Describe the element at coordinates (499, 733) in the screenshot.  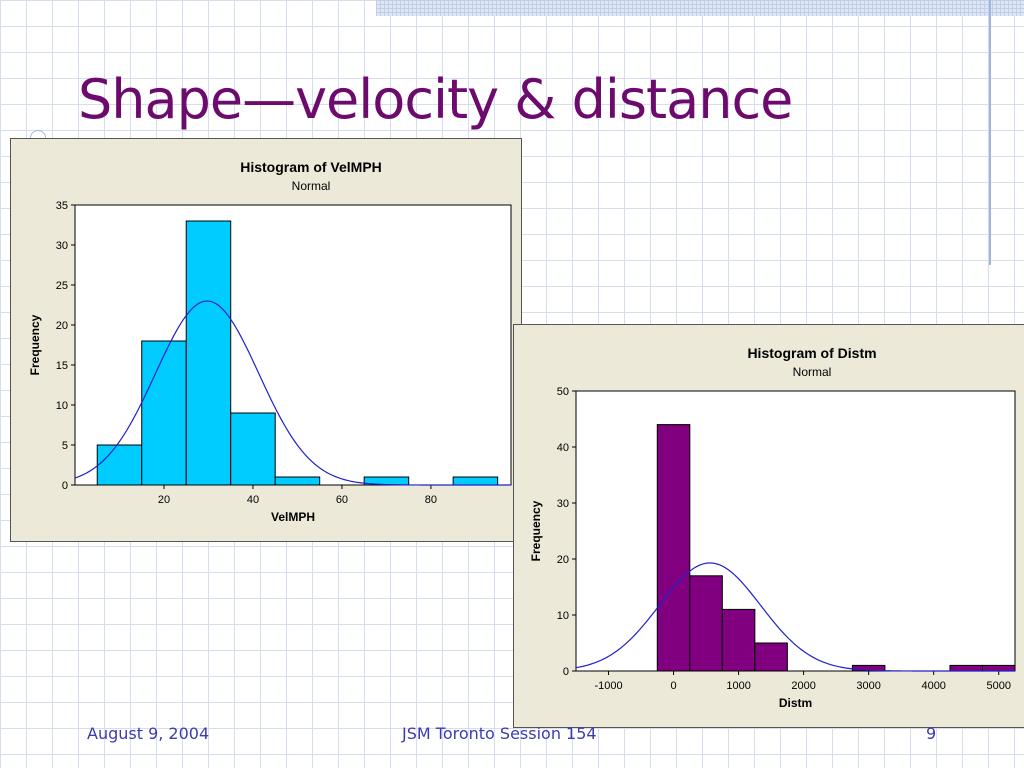
I see `footer-session: JSM Toronto Session 154` at that location.